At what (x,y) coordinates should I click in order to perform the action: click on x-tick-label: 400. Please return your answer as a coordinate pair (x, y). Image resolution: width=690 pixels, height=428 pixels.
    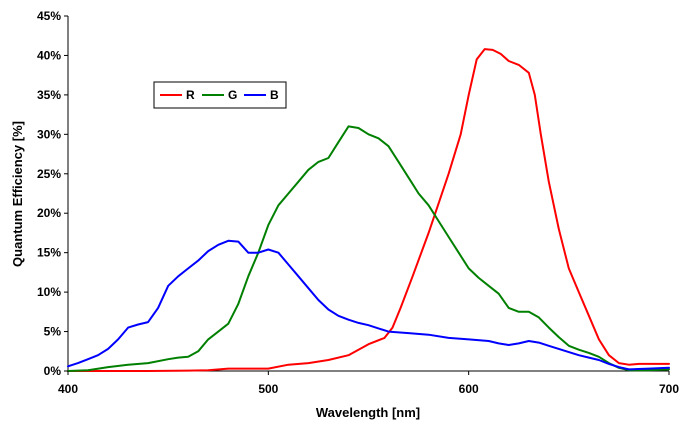
    Looking at the image, I should click on (68, 389).